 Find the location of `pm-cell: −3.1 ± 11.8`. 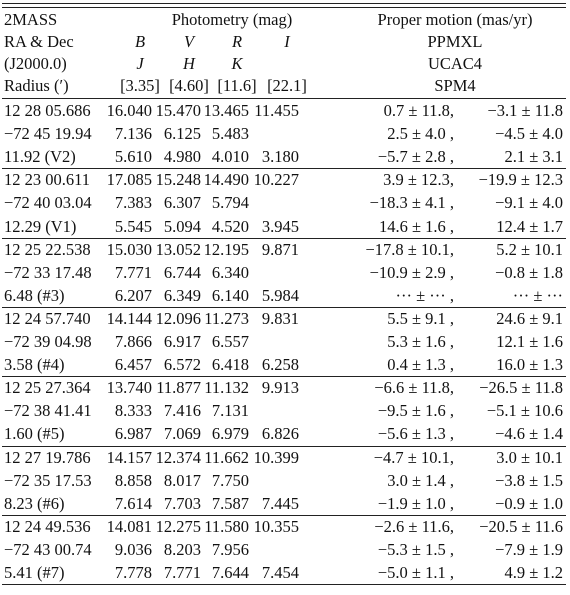

pm-cell: −3.1 ± 11.8 is located at coordinates (525, 110).